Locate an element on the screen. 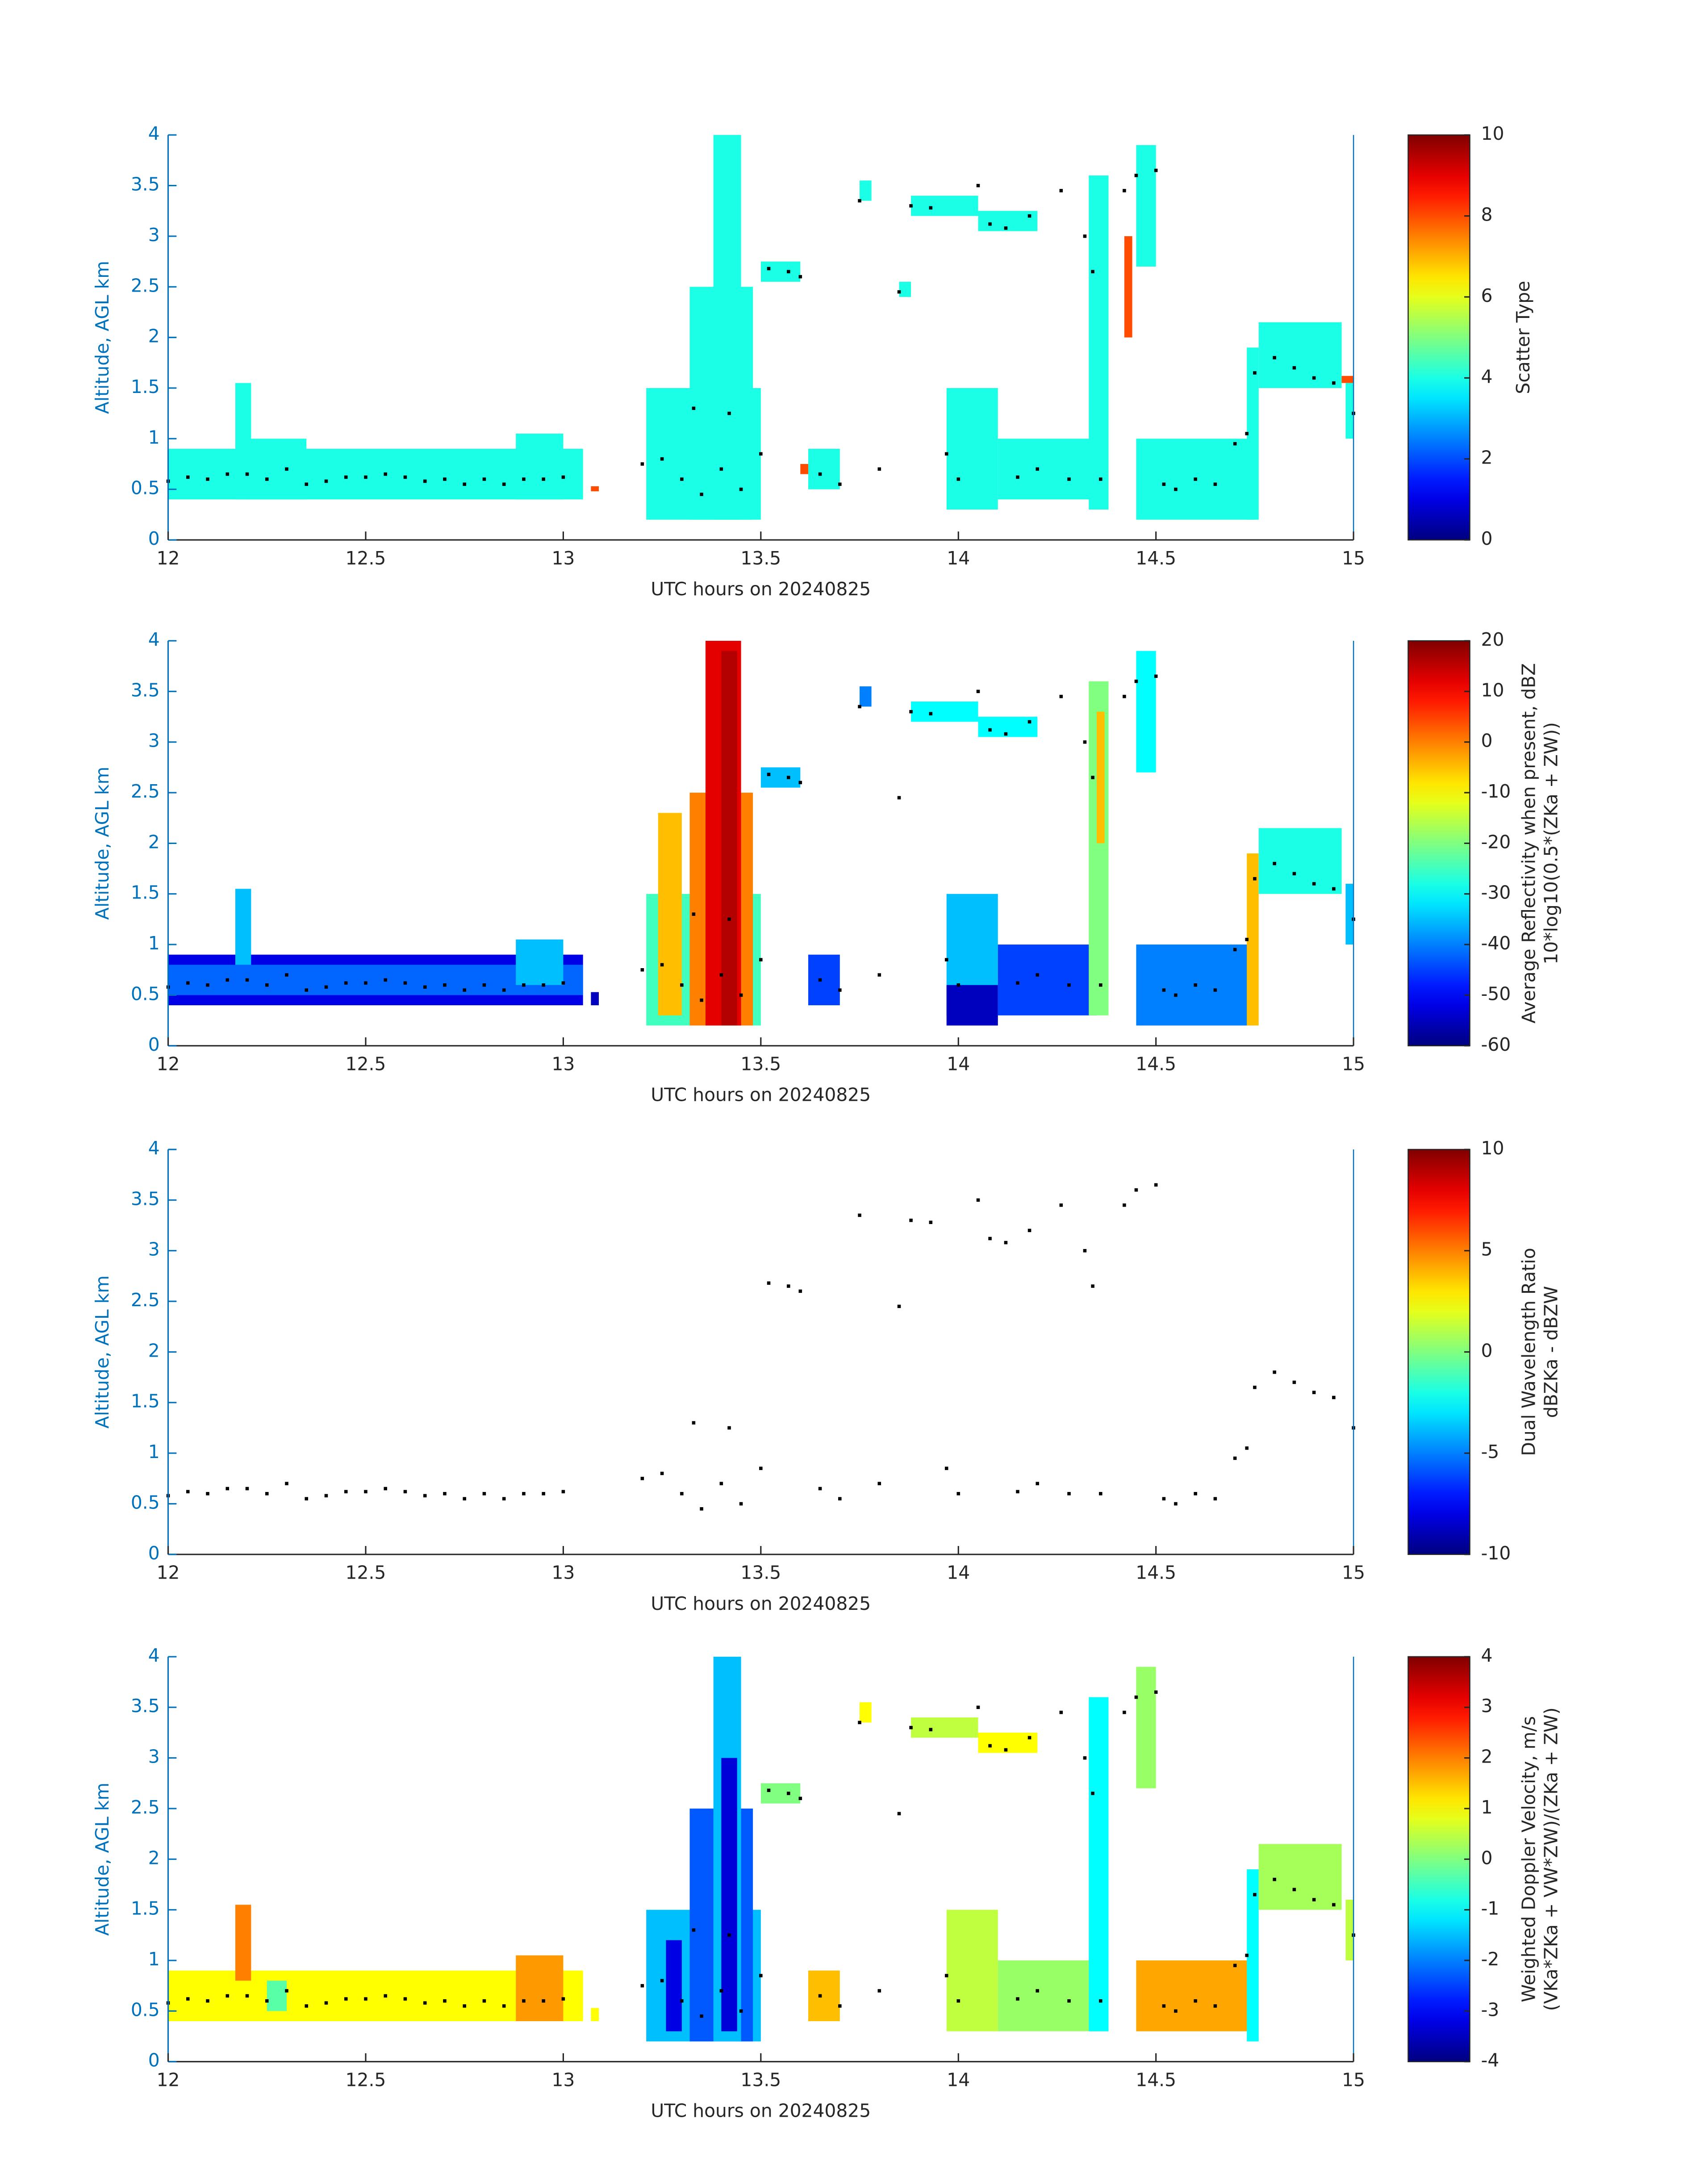 This screenshot has height=2177, width=1708. y-tick-label: 1.5 is located at coordinates (145, 1401).